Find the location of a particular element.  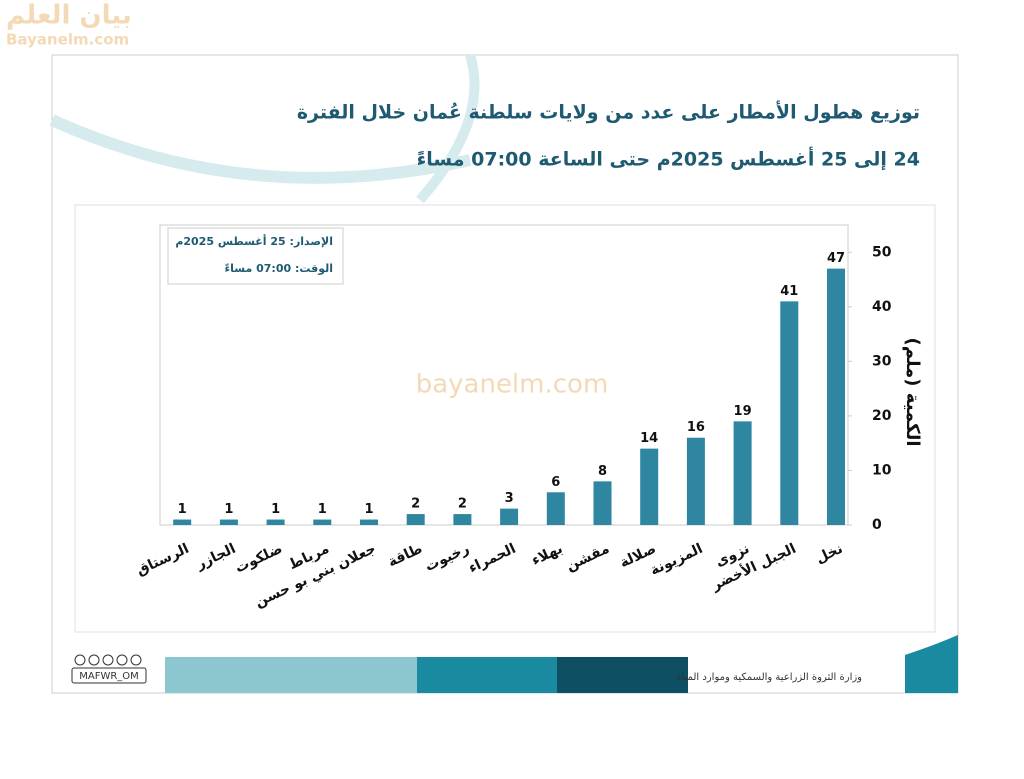

y-tick-label: 50 is located at coordinates (882, 252).